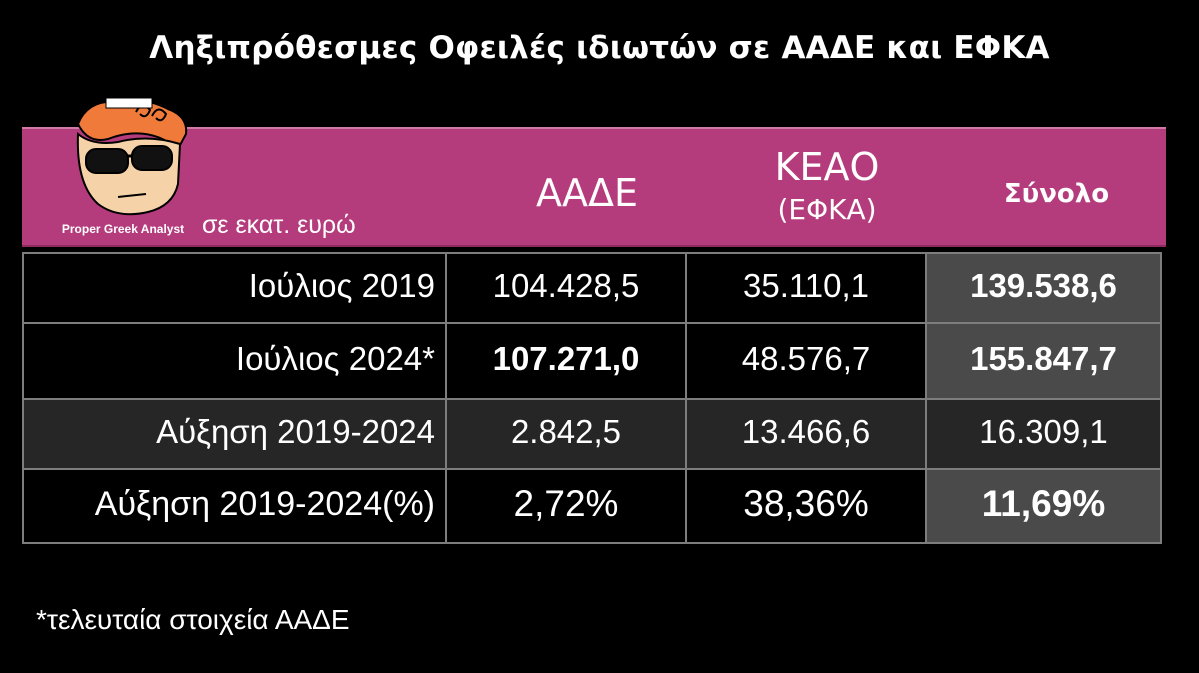  I want to click on column-header-total: Σύνολο, so click(1056, 194).